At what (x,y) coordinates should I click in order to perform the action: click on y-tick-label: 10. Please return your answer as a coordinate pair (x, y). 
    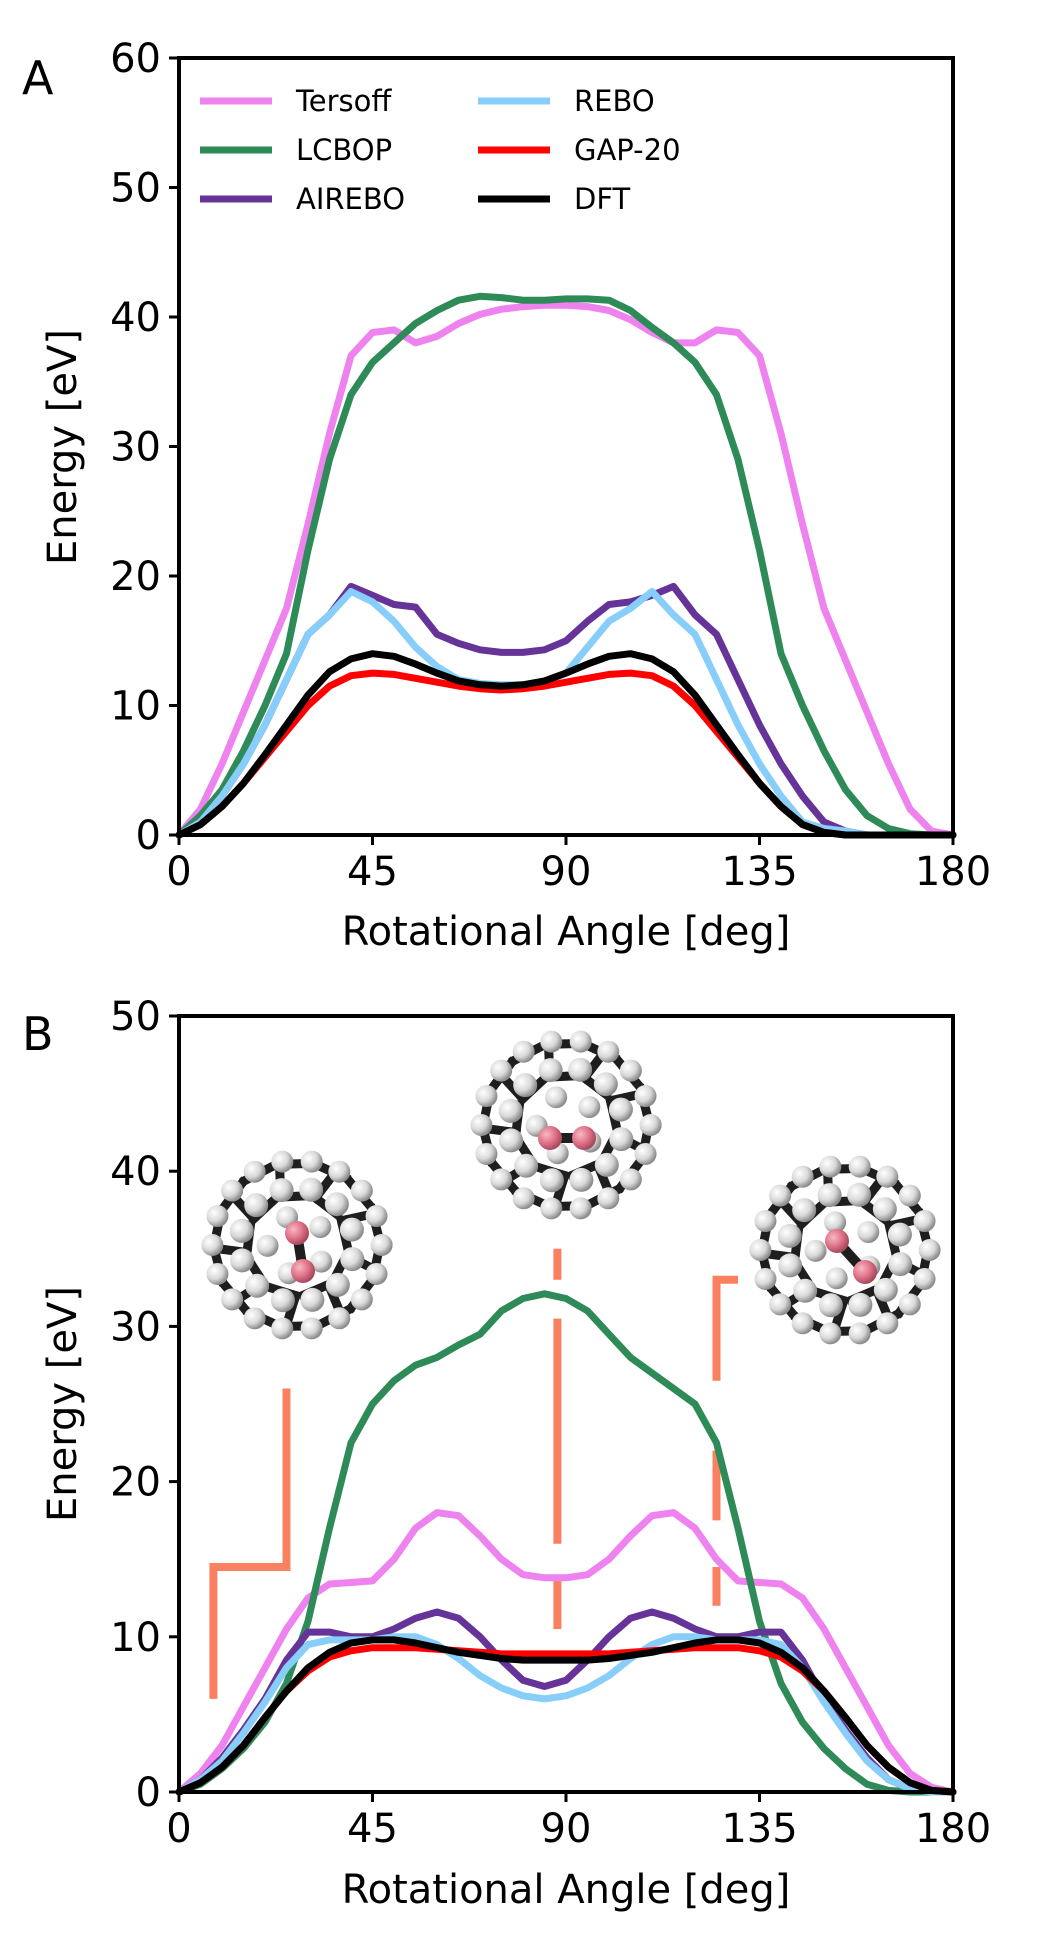
    Looking at the image, I should click on (135, 707).